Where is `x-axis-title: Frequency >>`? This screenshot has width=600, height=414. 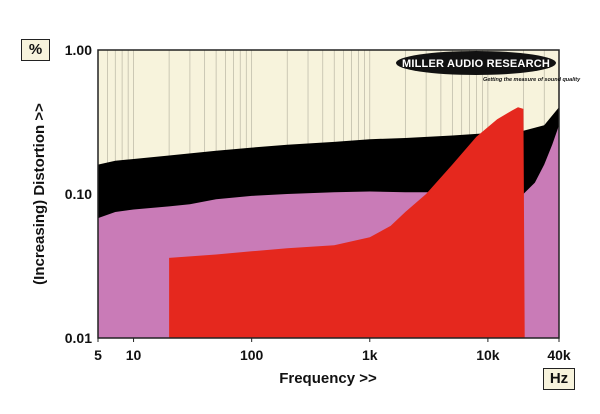
x-axis-title: Frequency >> is located at coordinates (328, 378).